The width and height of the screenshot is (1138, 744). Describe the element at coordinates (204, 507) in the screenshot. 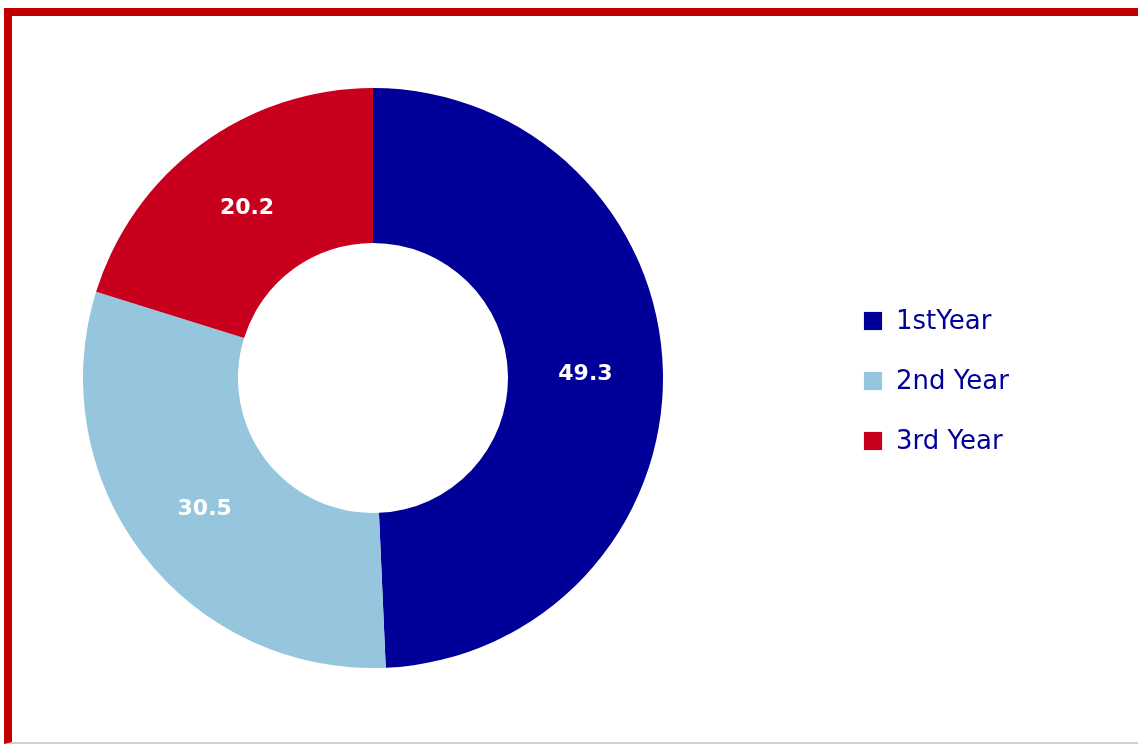

I see `data-label: 30.5` at that location.